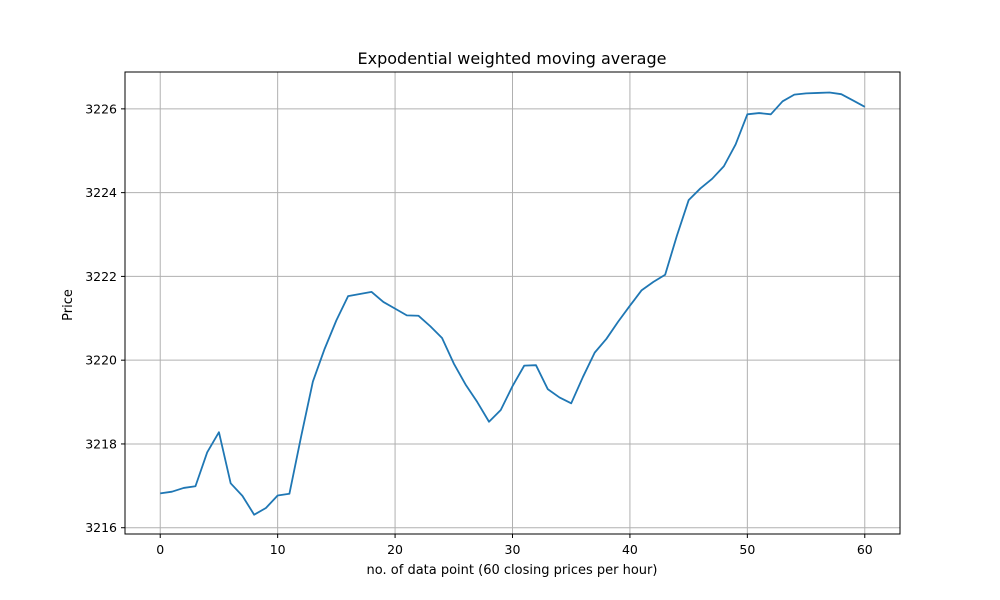  Describe the element at coordinates (865, 549) in the screenshot. I see `x-tick-label: 60` at that location.